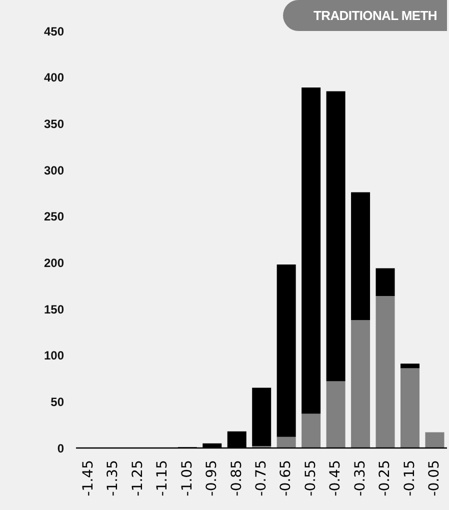 Image resolution: width=449 pixels, height=510 pixels. I want to click on y-tick-label: 350, so click(54, 123).